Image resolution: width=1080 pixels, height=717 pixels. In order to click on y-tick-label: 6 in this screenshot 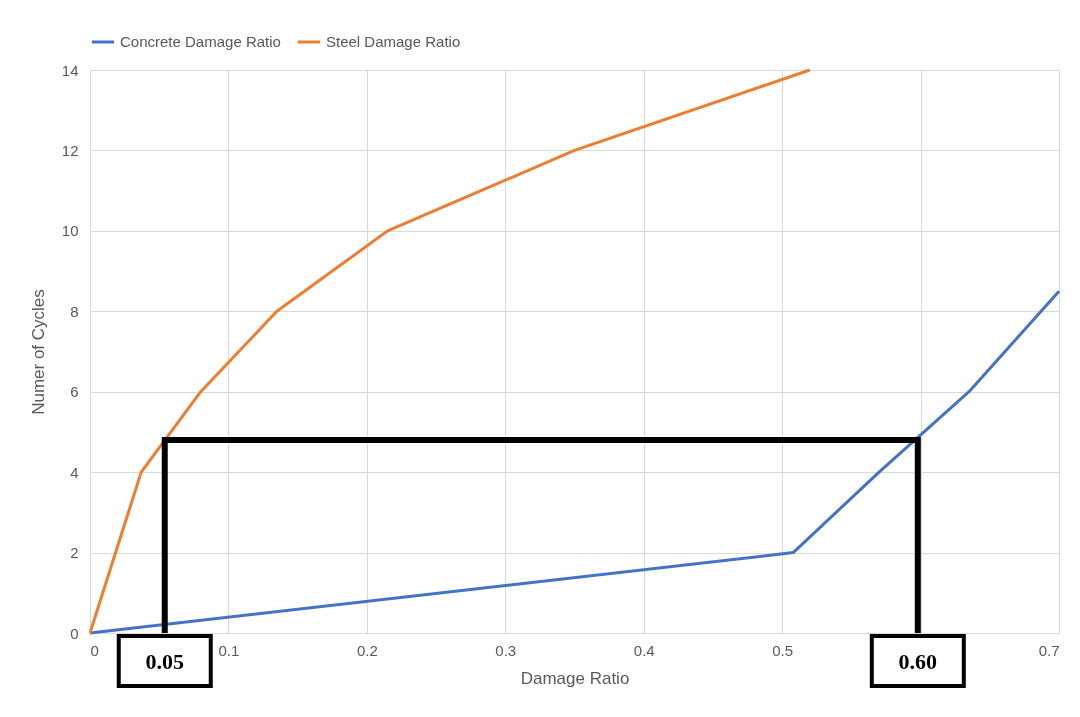, I will do `click(74, 392)`.